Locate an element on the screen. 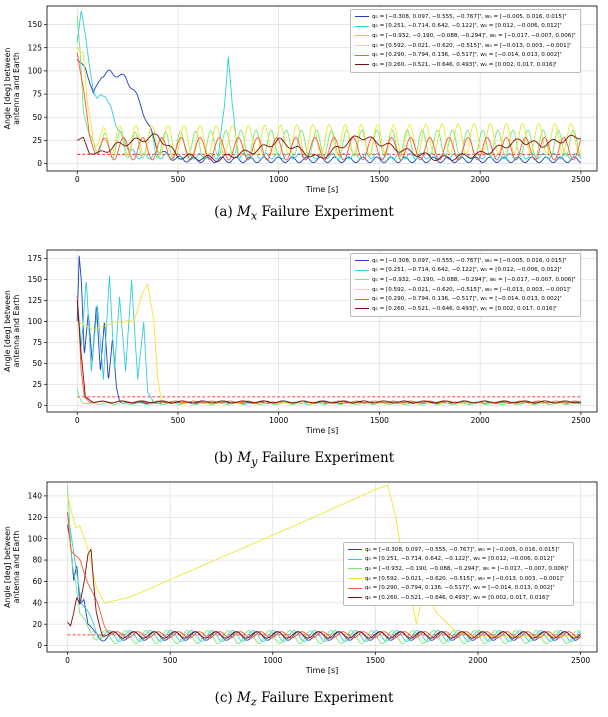 This screenshot has width=608, height=717. y-tick-label: 40 is located at coordinates (37, 602).